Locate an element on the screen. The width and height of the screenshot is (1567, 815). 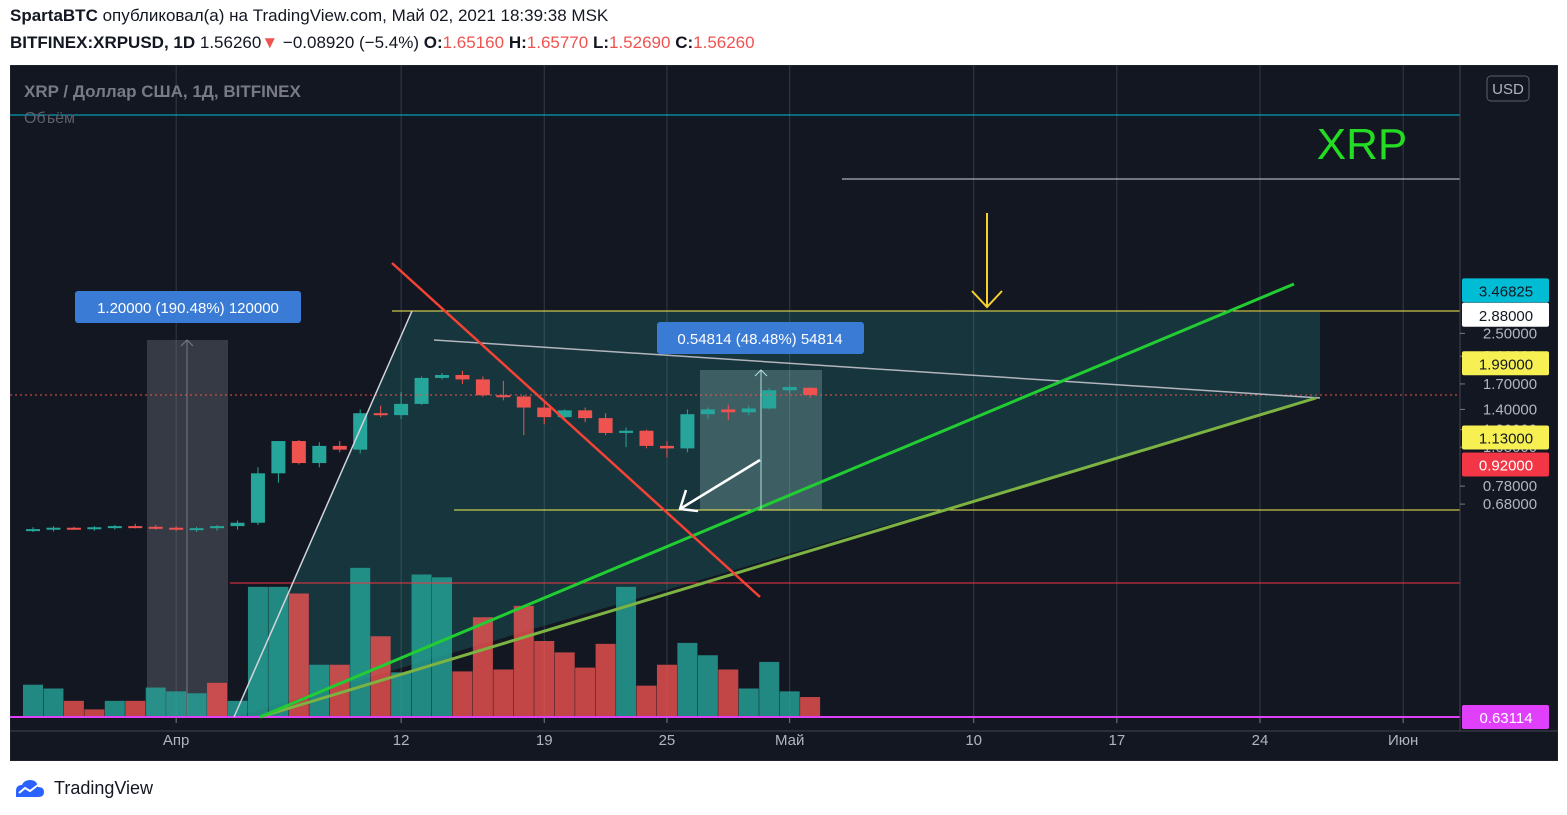
time-tick-label: 19 is located at coordinates (544, 740).